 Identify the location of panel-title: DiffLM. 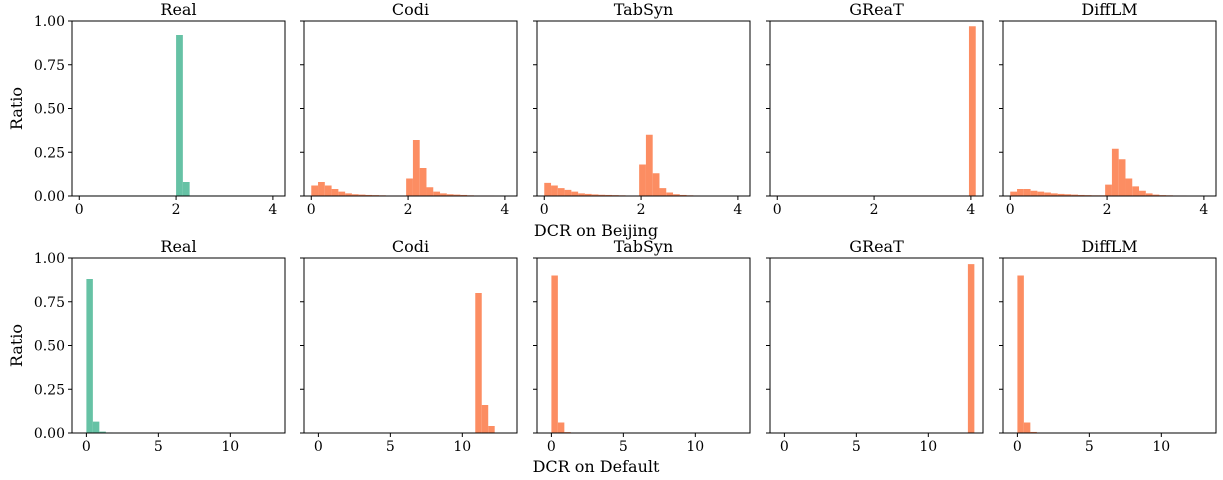
(1109, 246).